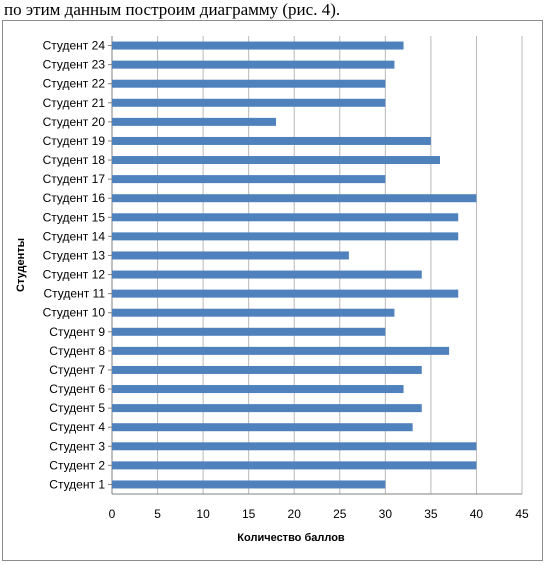 Image resolution: width=548 pixels, height=565 pixels. What do you see at coordinates (74, 255) in the screenshot?
I see `category-label: Студент 13` at bounding box center [74, 255].